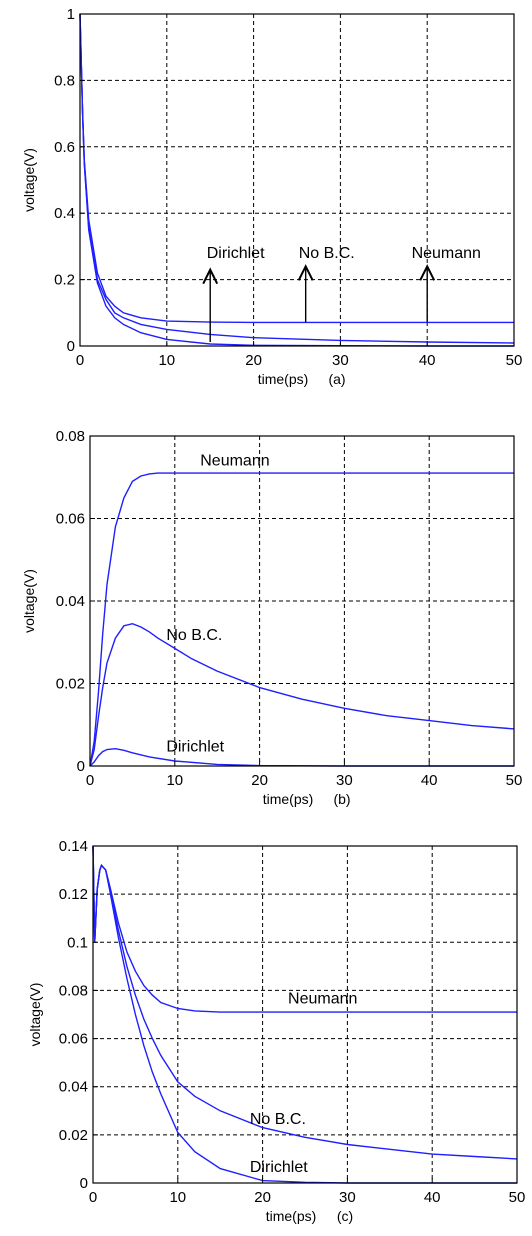  I want to click on series-line-neumann, so click(304, 929).